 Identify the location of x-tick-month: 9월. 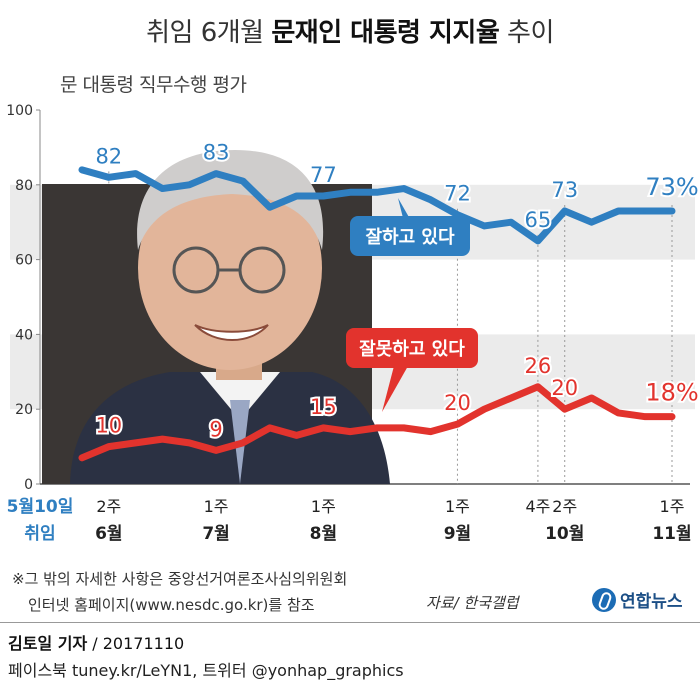
(457, 534).